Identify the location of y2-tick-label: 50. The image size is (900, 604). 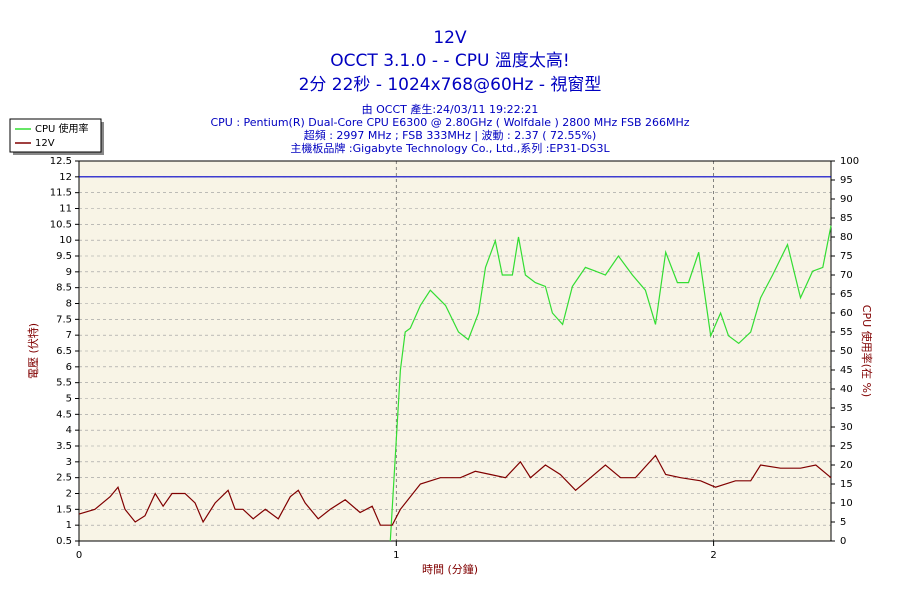
(846, 351).